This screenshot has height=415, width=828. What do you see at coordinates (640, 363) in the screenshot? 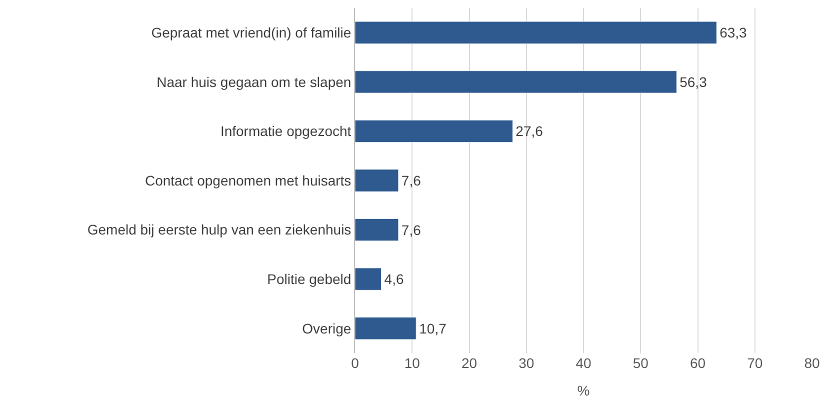
I see `x-tick-label: 50` at bounding box center [640, 363].